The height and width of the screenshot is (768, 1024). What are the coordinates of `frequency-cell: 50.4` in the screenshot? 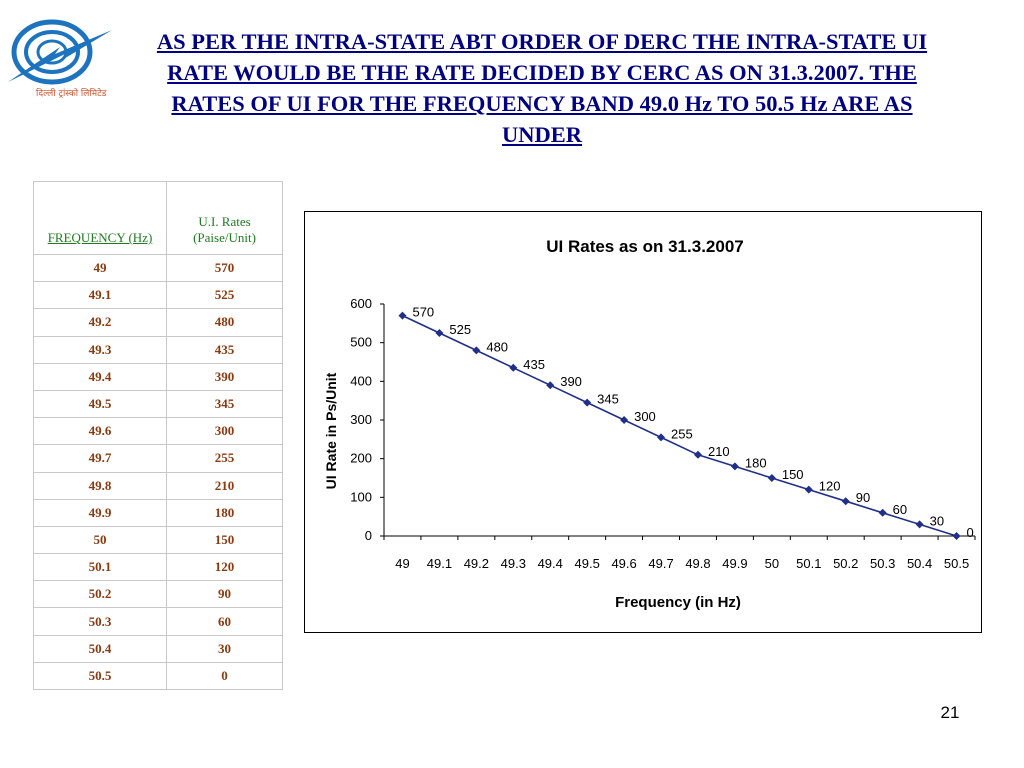 It's located at (100, 648).